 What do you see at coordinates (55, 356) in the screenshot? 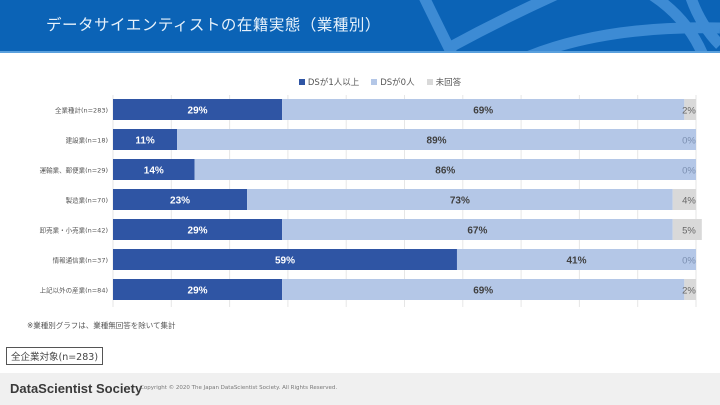
I see `scope-label: 全企業対象(n=283)` at bounding box center [55, 356].